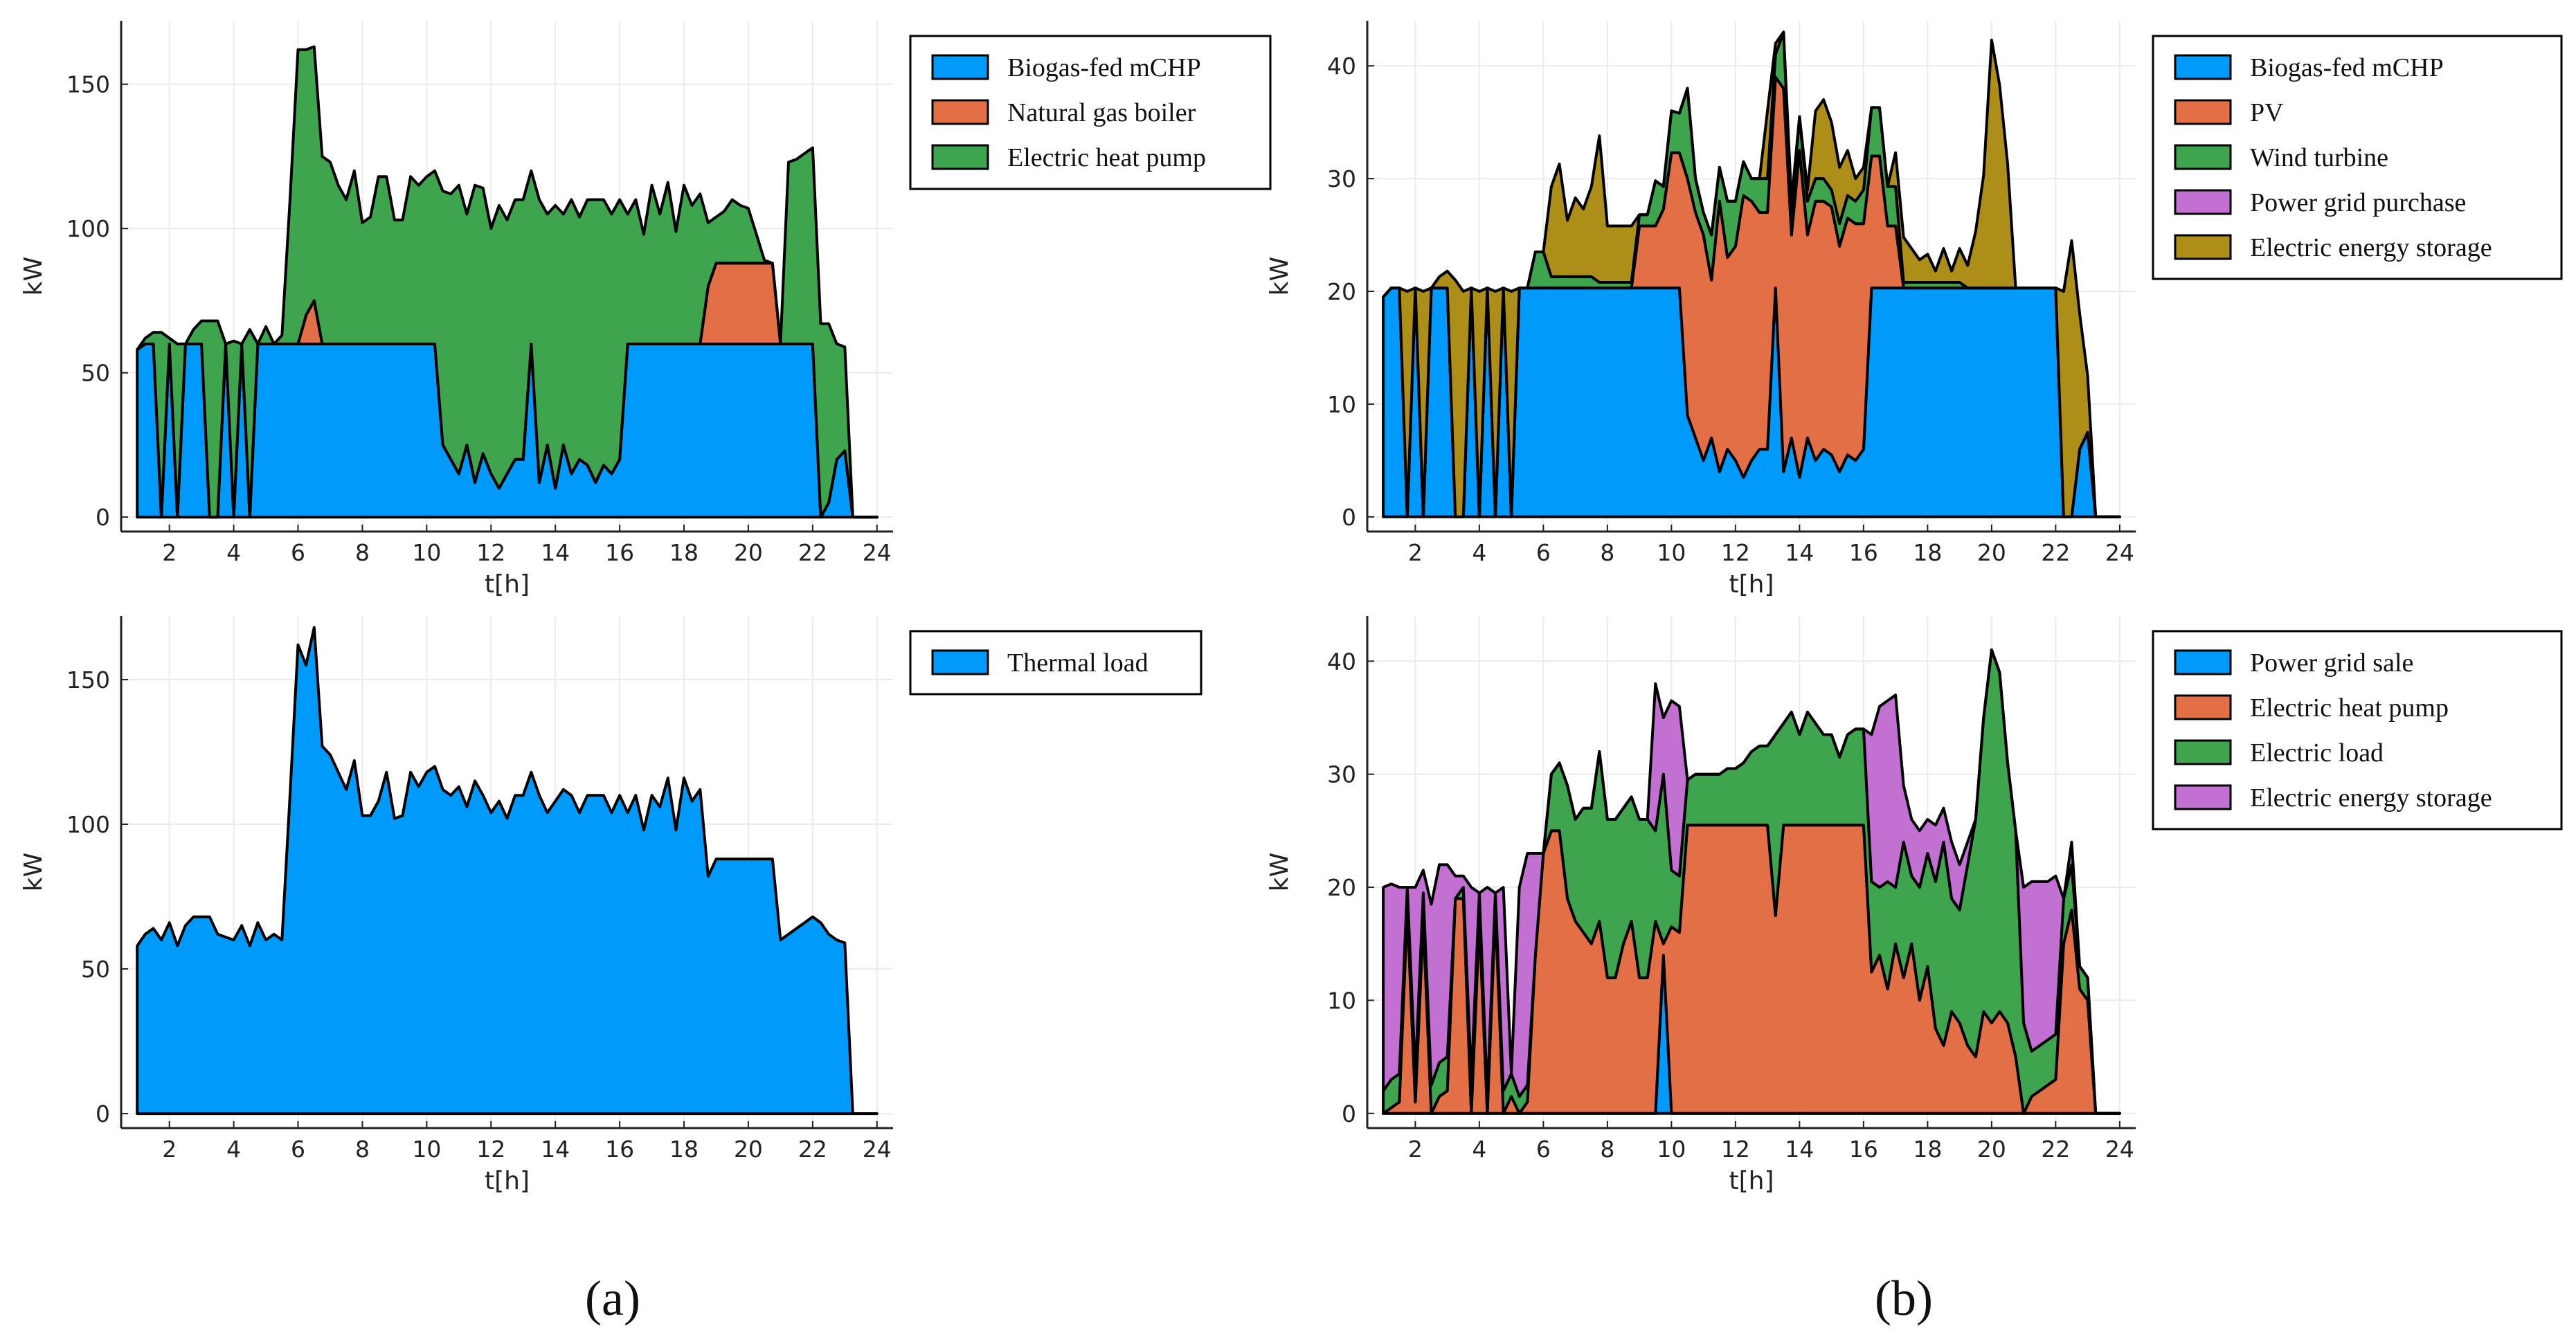 The height and width of the screenshot is (1344, 2576). What do you see at coordinates (1078, 663) in the screenshot?
I see `legend-label: Thermal load` at bounding box center [1078, 663].